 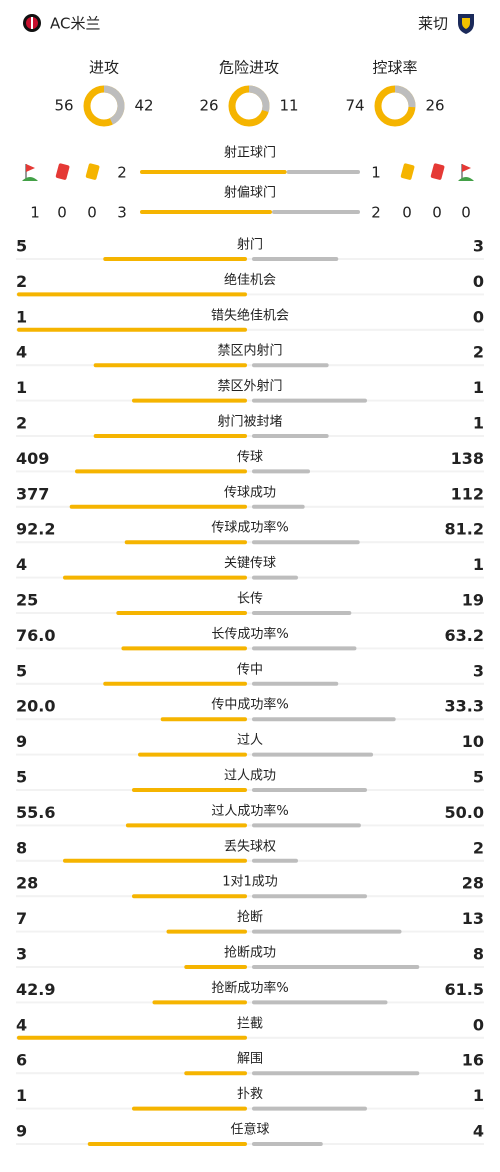 I want to click on away-team: 莱切, so click(x=433, y=24).